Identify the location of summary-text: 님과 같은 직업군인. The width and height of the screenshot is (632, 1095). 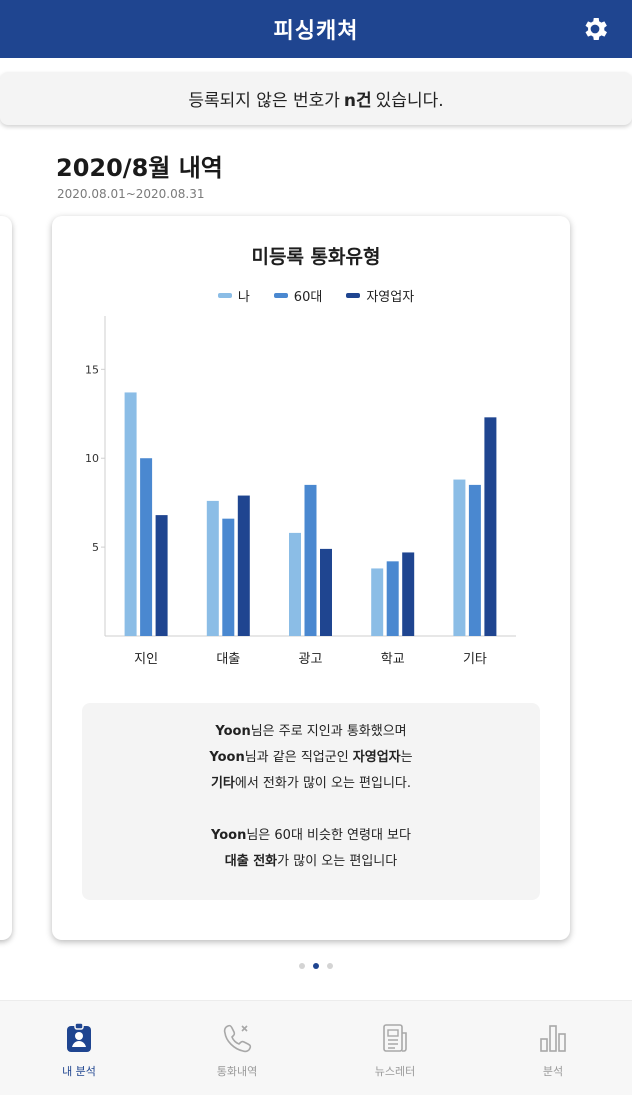
(298, 757).